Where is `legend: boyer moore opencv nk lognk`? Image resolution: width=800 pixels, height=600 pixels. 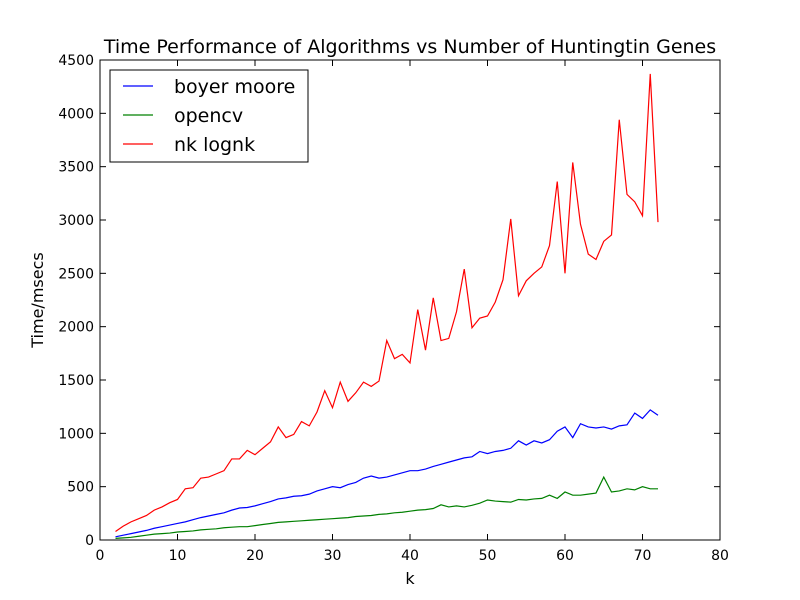
legend: boyer moore opencv nk lognk is located at coordinates (209, 116).